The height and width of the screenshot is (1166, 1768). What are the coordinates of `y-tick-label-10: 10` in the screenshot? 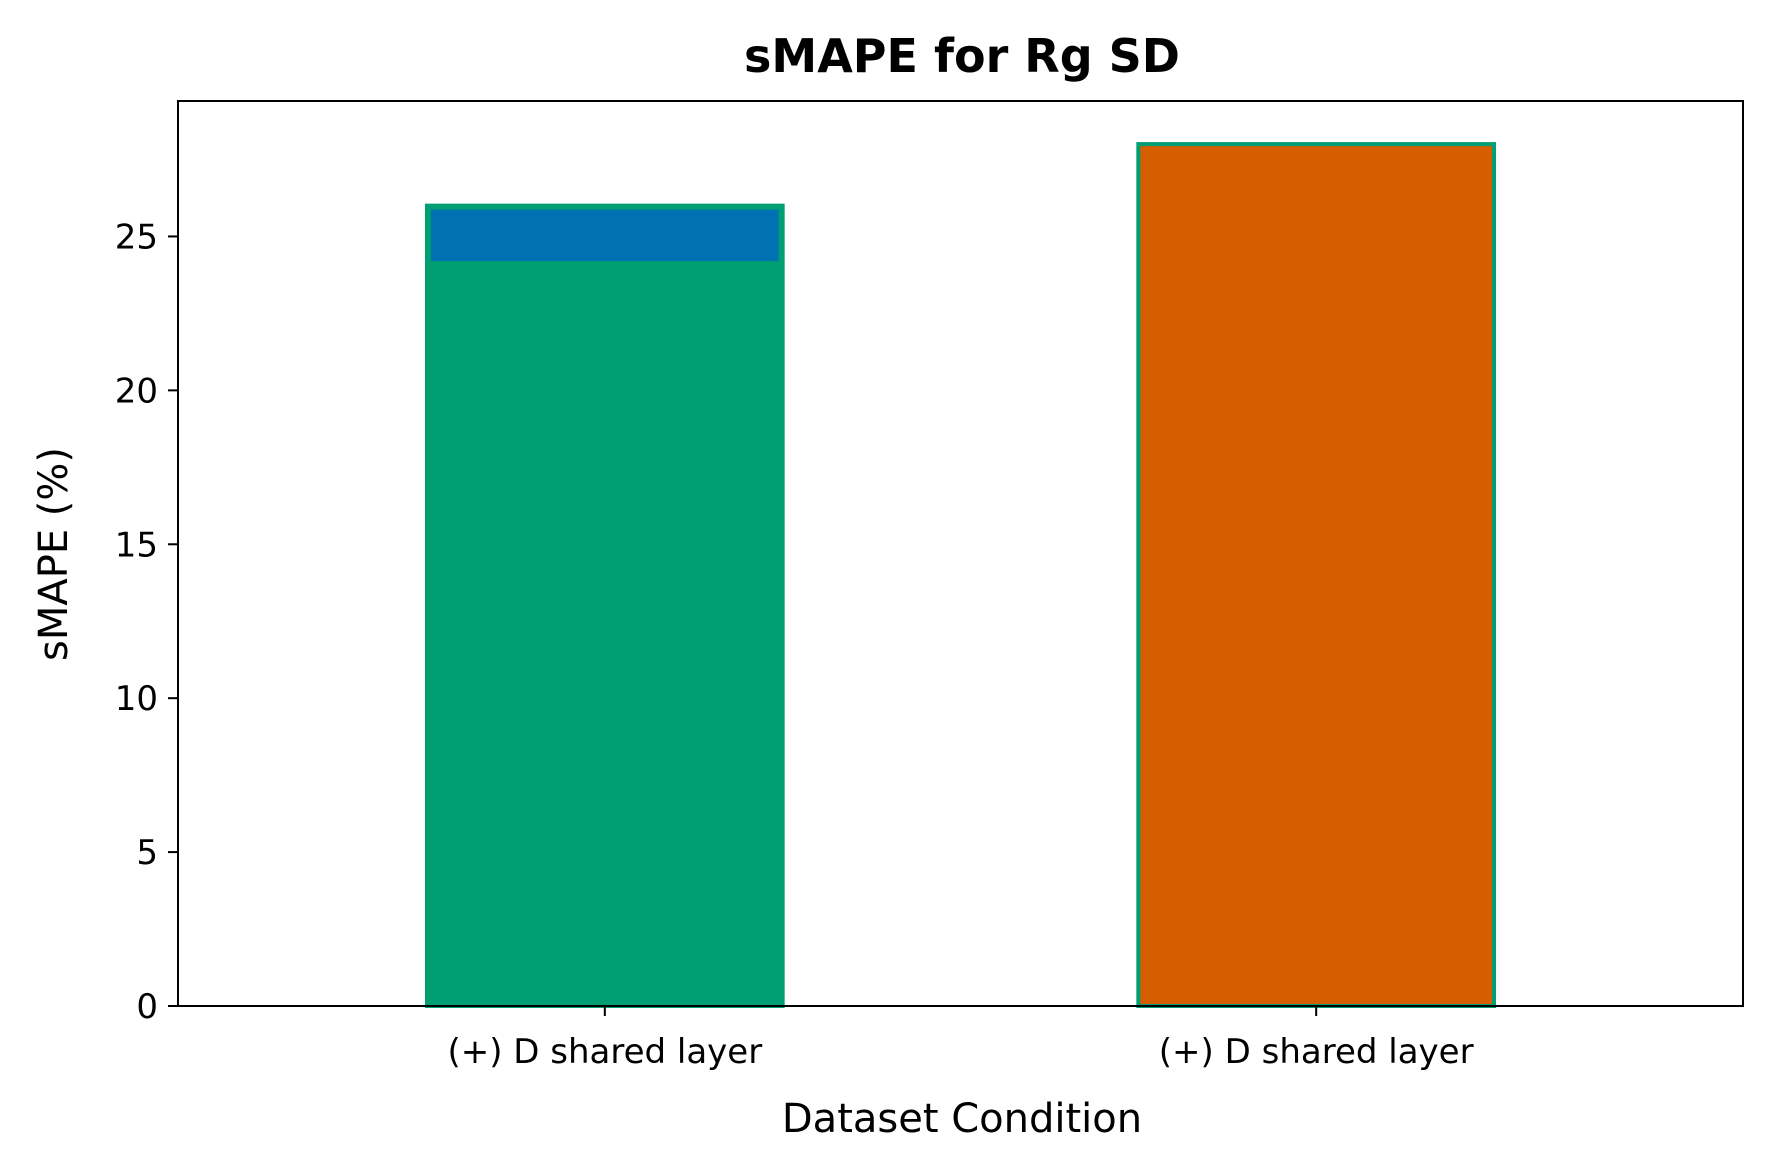 It's located at (136, 699).